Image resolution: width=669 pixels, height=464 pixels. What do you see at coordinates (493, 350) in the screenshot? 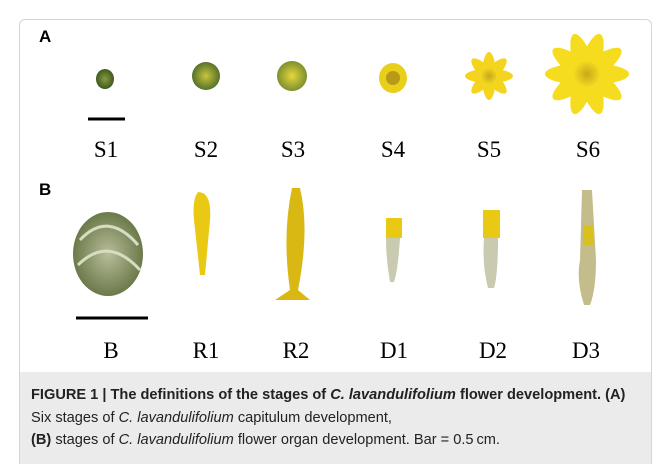
I see `stage-label: D2` at bounding box center [493, 350].